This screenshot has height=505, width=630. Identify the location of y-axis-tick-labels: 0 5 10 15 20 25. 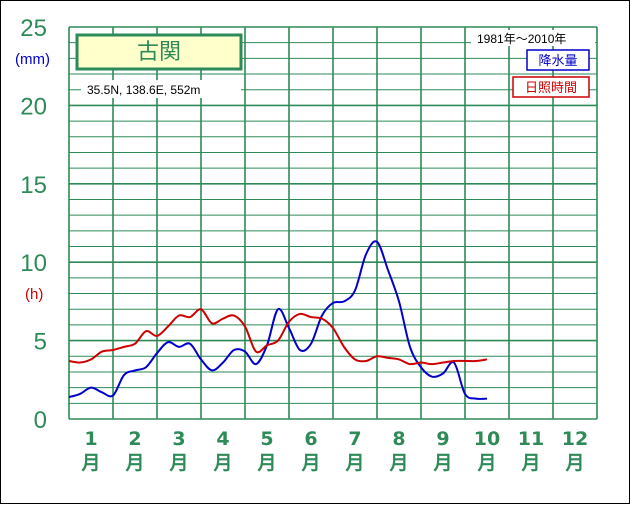
(33, 224).